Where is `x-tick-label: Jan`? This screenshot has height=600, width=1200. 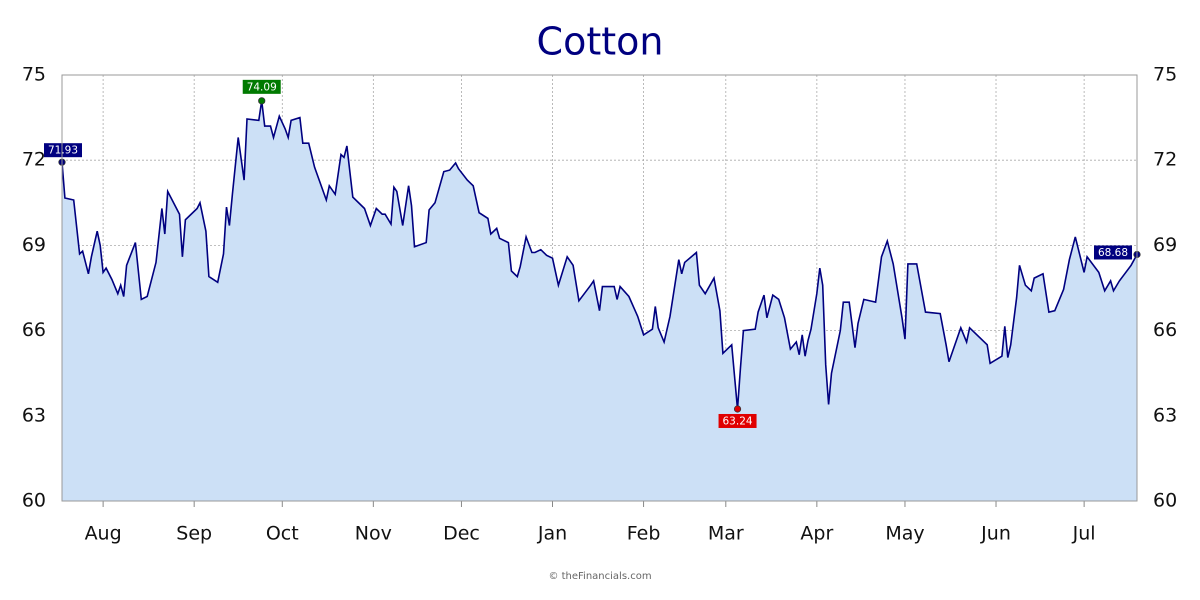
x-tick-label: Jan is located at coordinates (552, 534).